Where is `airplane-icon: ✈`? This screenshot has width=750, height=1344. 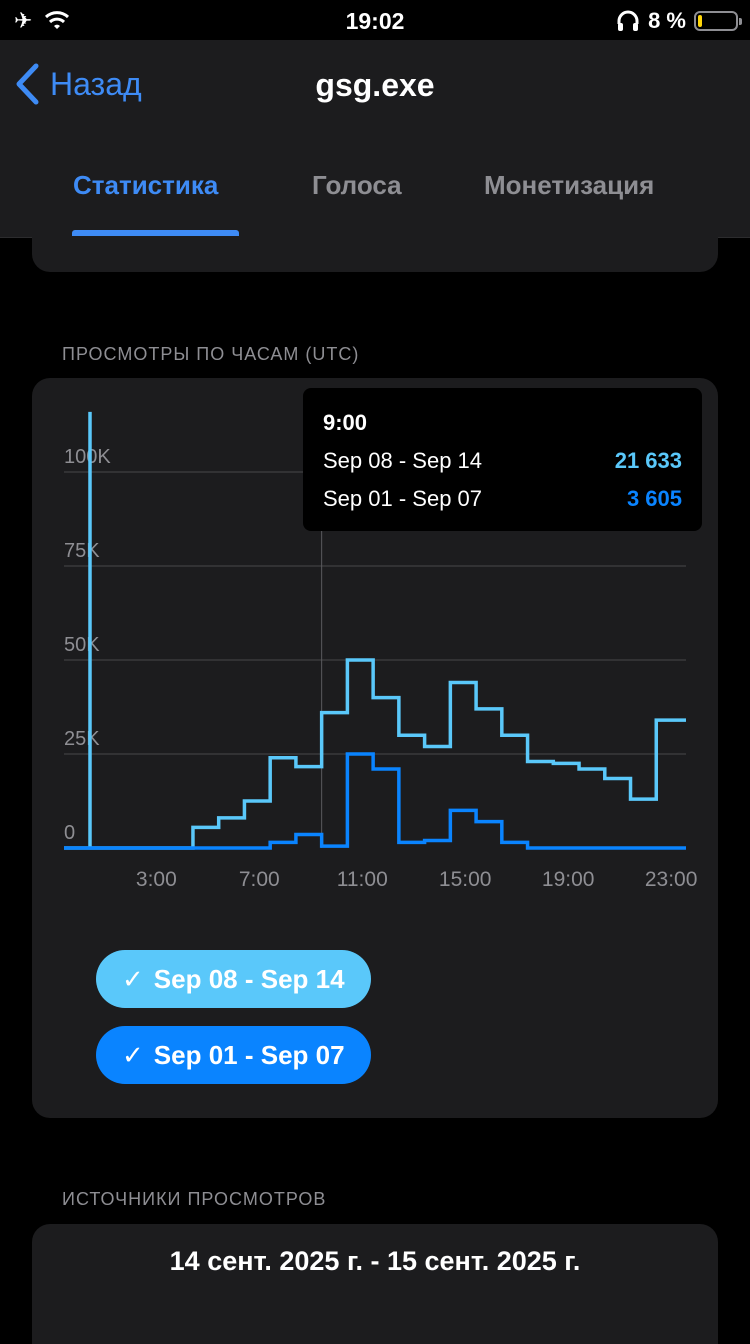 airplane-icon: ✈ is located at coordinates (23, 20).